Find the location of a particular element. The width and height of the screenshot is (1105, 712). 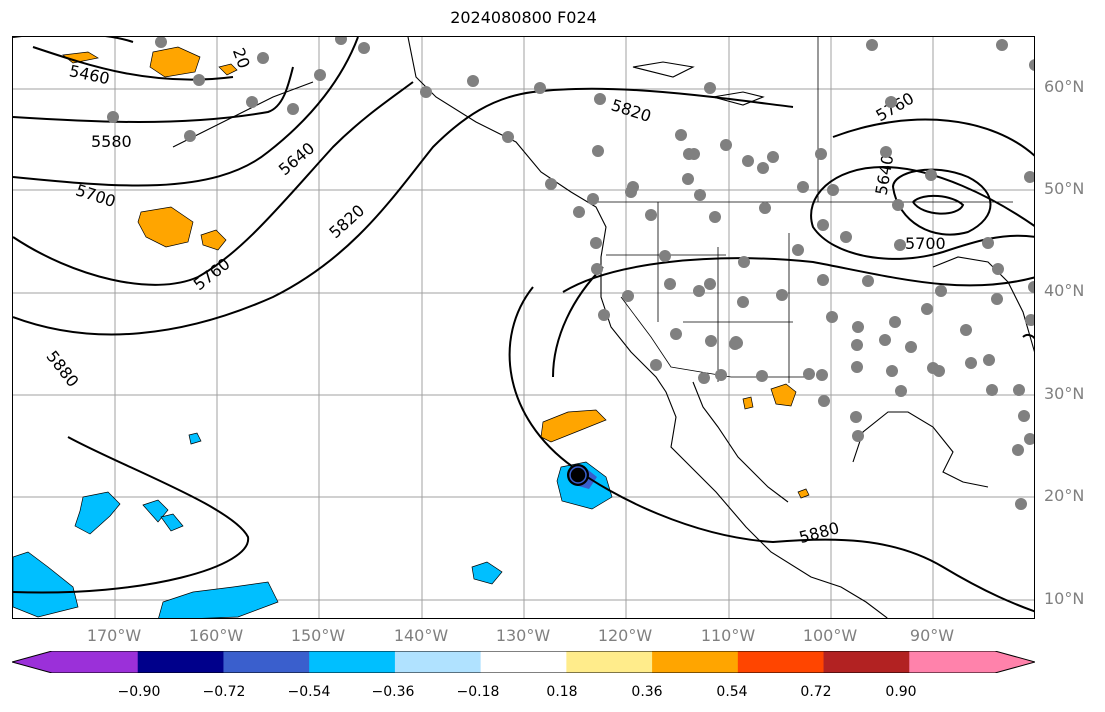

lon-label-160w: 160°W is located at coordinates (216, 635).